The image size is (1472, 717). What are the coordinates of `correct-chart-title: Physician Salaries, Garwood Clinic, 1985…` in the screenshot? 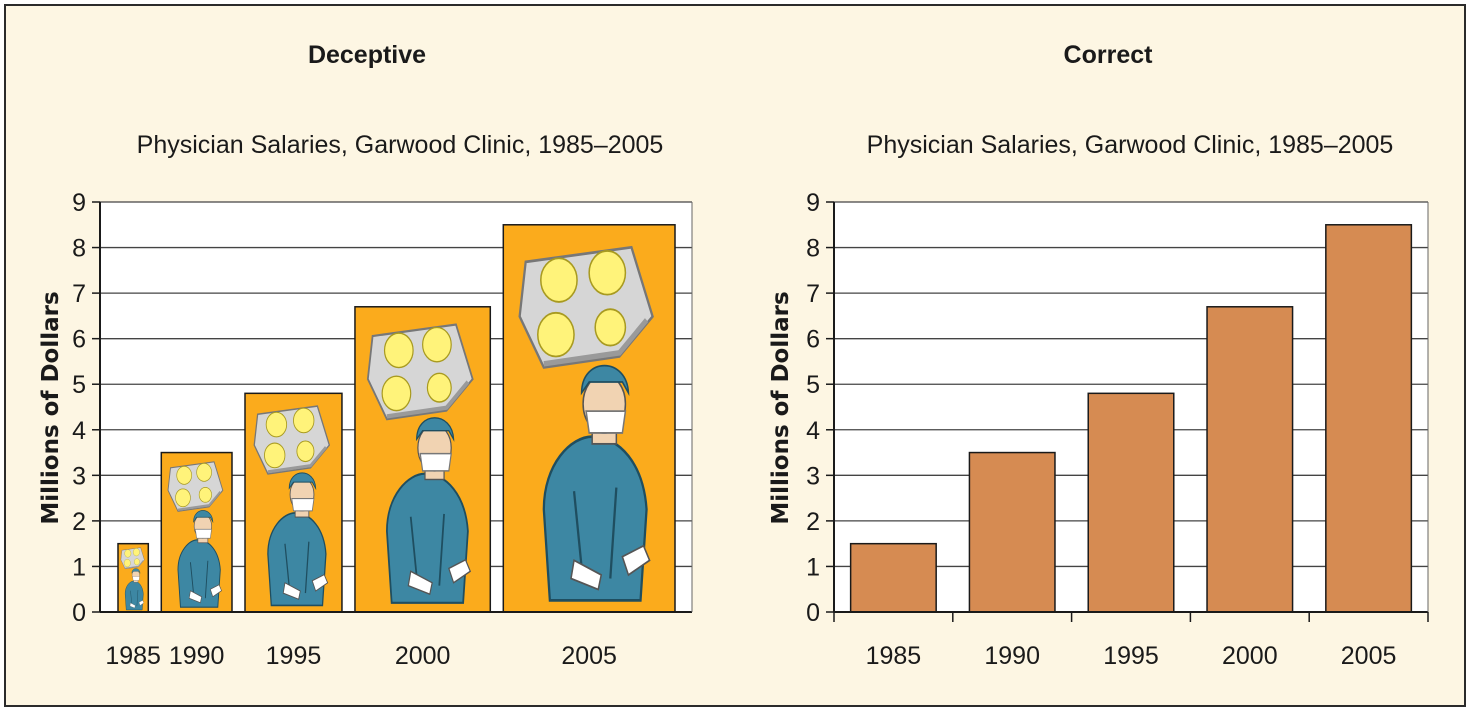 It's located at (1130, 145).